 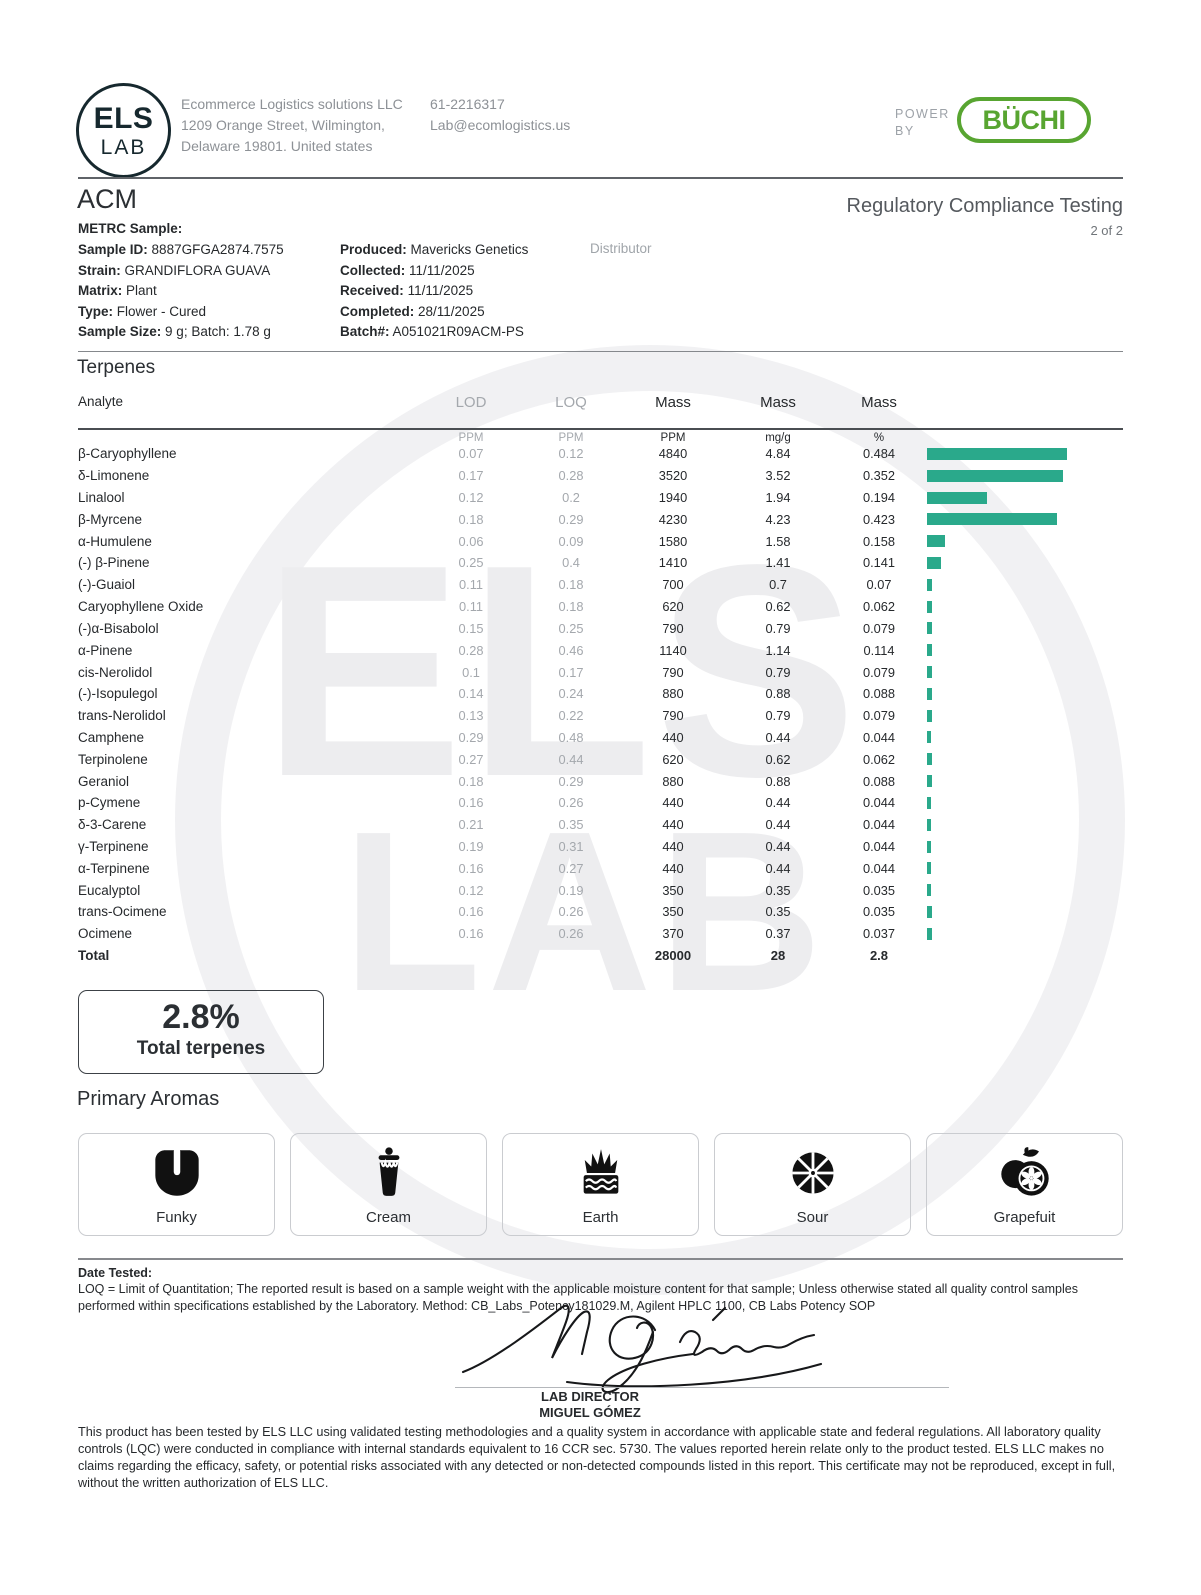 What do you see at coordinates (778, 402) in the screenshot?
I see `col-mass-mgg: Mass` at bounding box center [778, 402].